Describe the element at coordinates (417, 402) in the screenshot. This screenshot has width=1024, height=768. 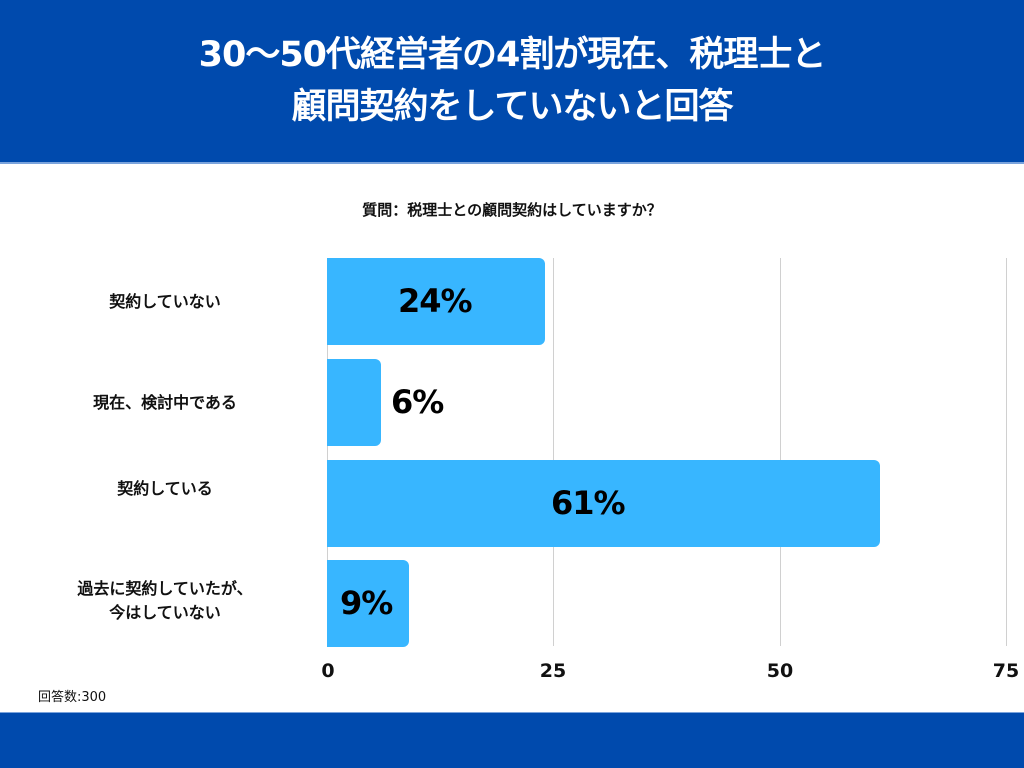
I see `bar-value-label: 6%` at that location.